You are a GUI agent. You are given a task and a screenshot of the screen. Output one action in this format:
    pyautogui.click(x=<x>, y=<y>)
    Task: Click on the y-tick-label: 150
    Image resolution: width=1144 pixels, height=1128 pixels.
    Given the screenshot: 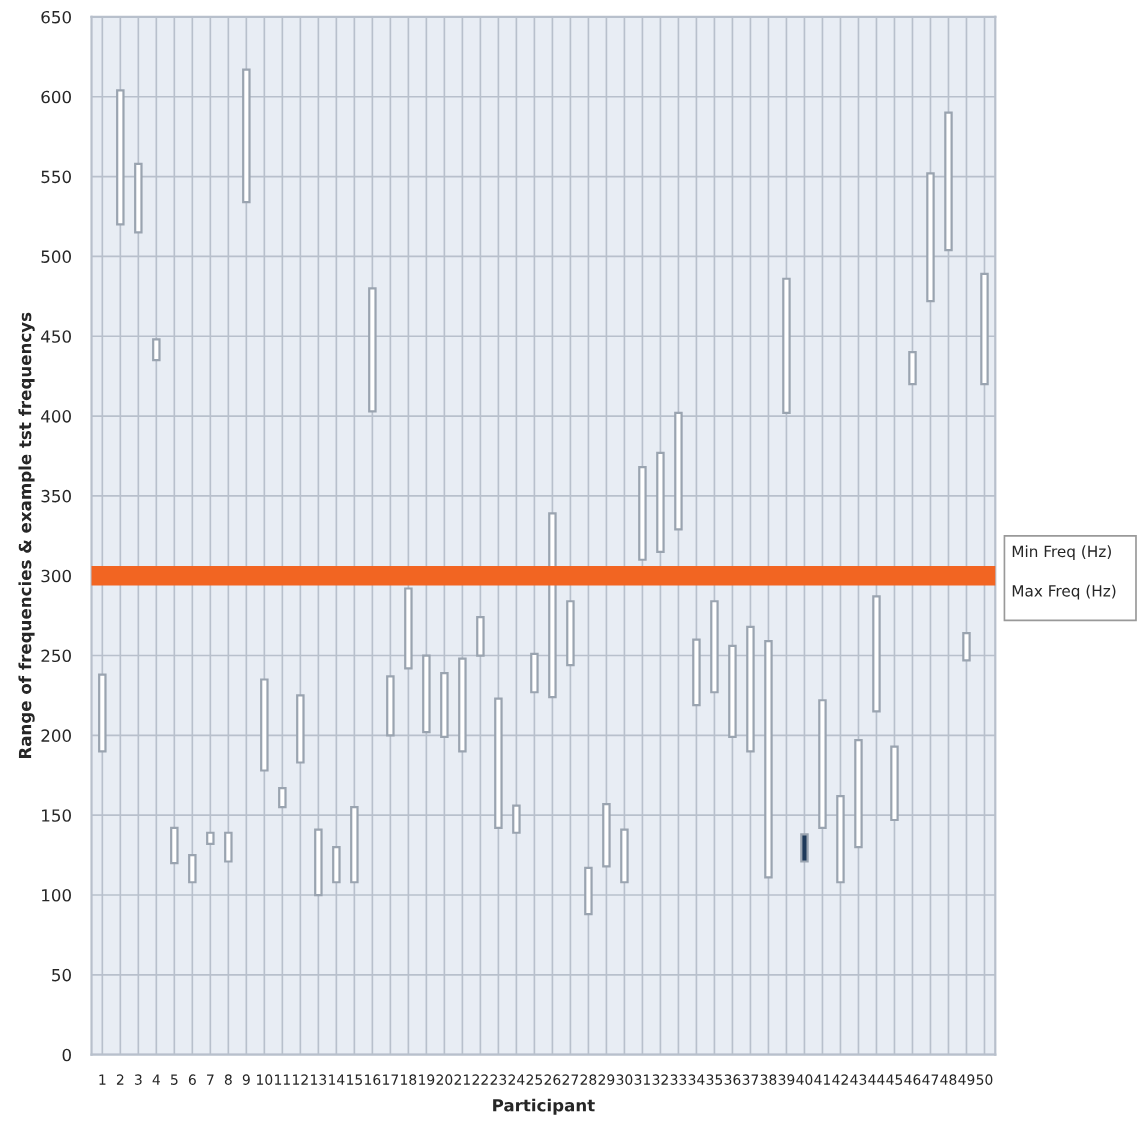 What is the action you would take?
    pyautogui.click(x=56, y=815)
    